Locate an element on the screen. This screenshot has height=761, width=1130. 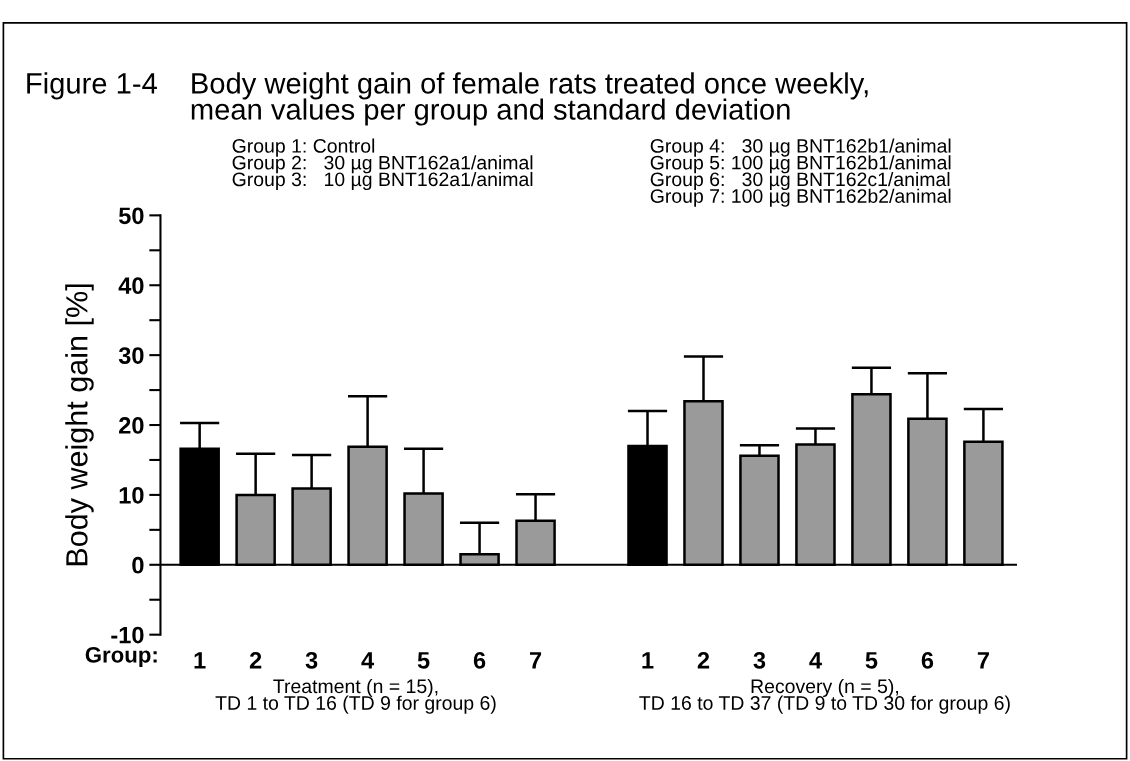
text: Group 1: Control Group 2: 30 µg BNT162a1/animal Group 3: 10 µg BNT162a1/animal is located at coordinates (382, 164).